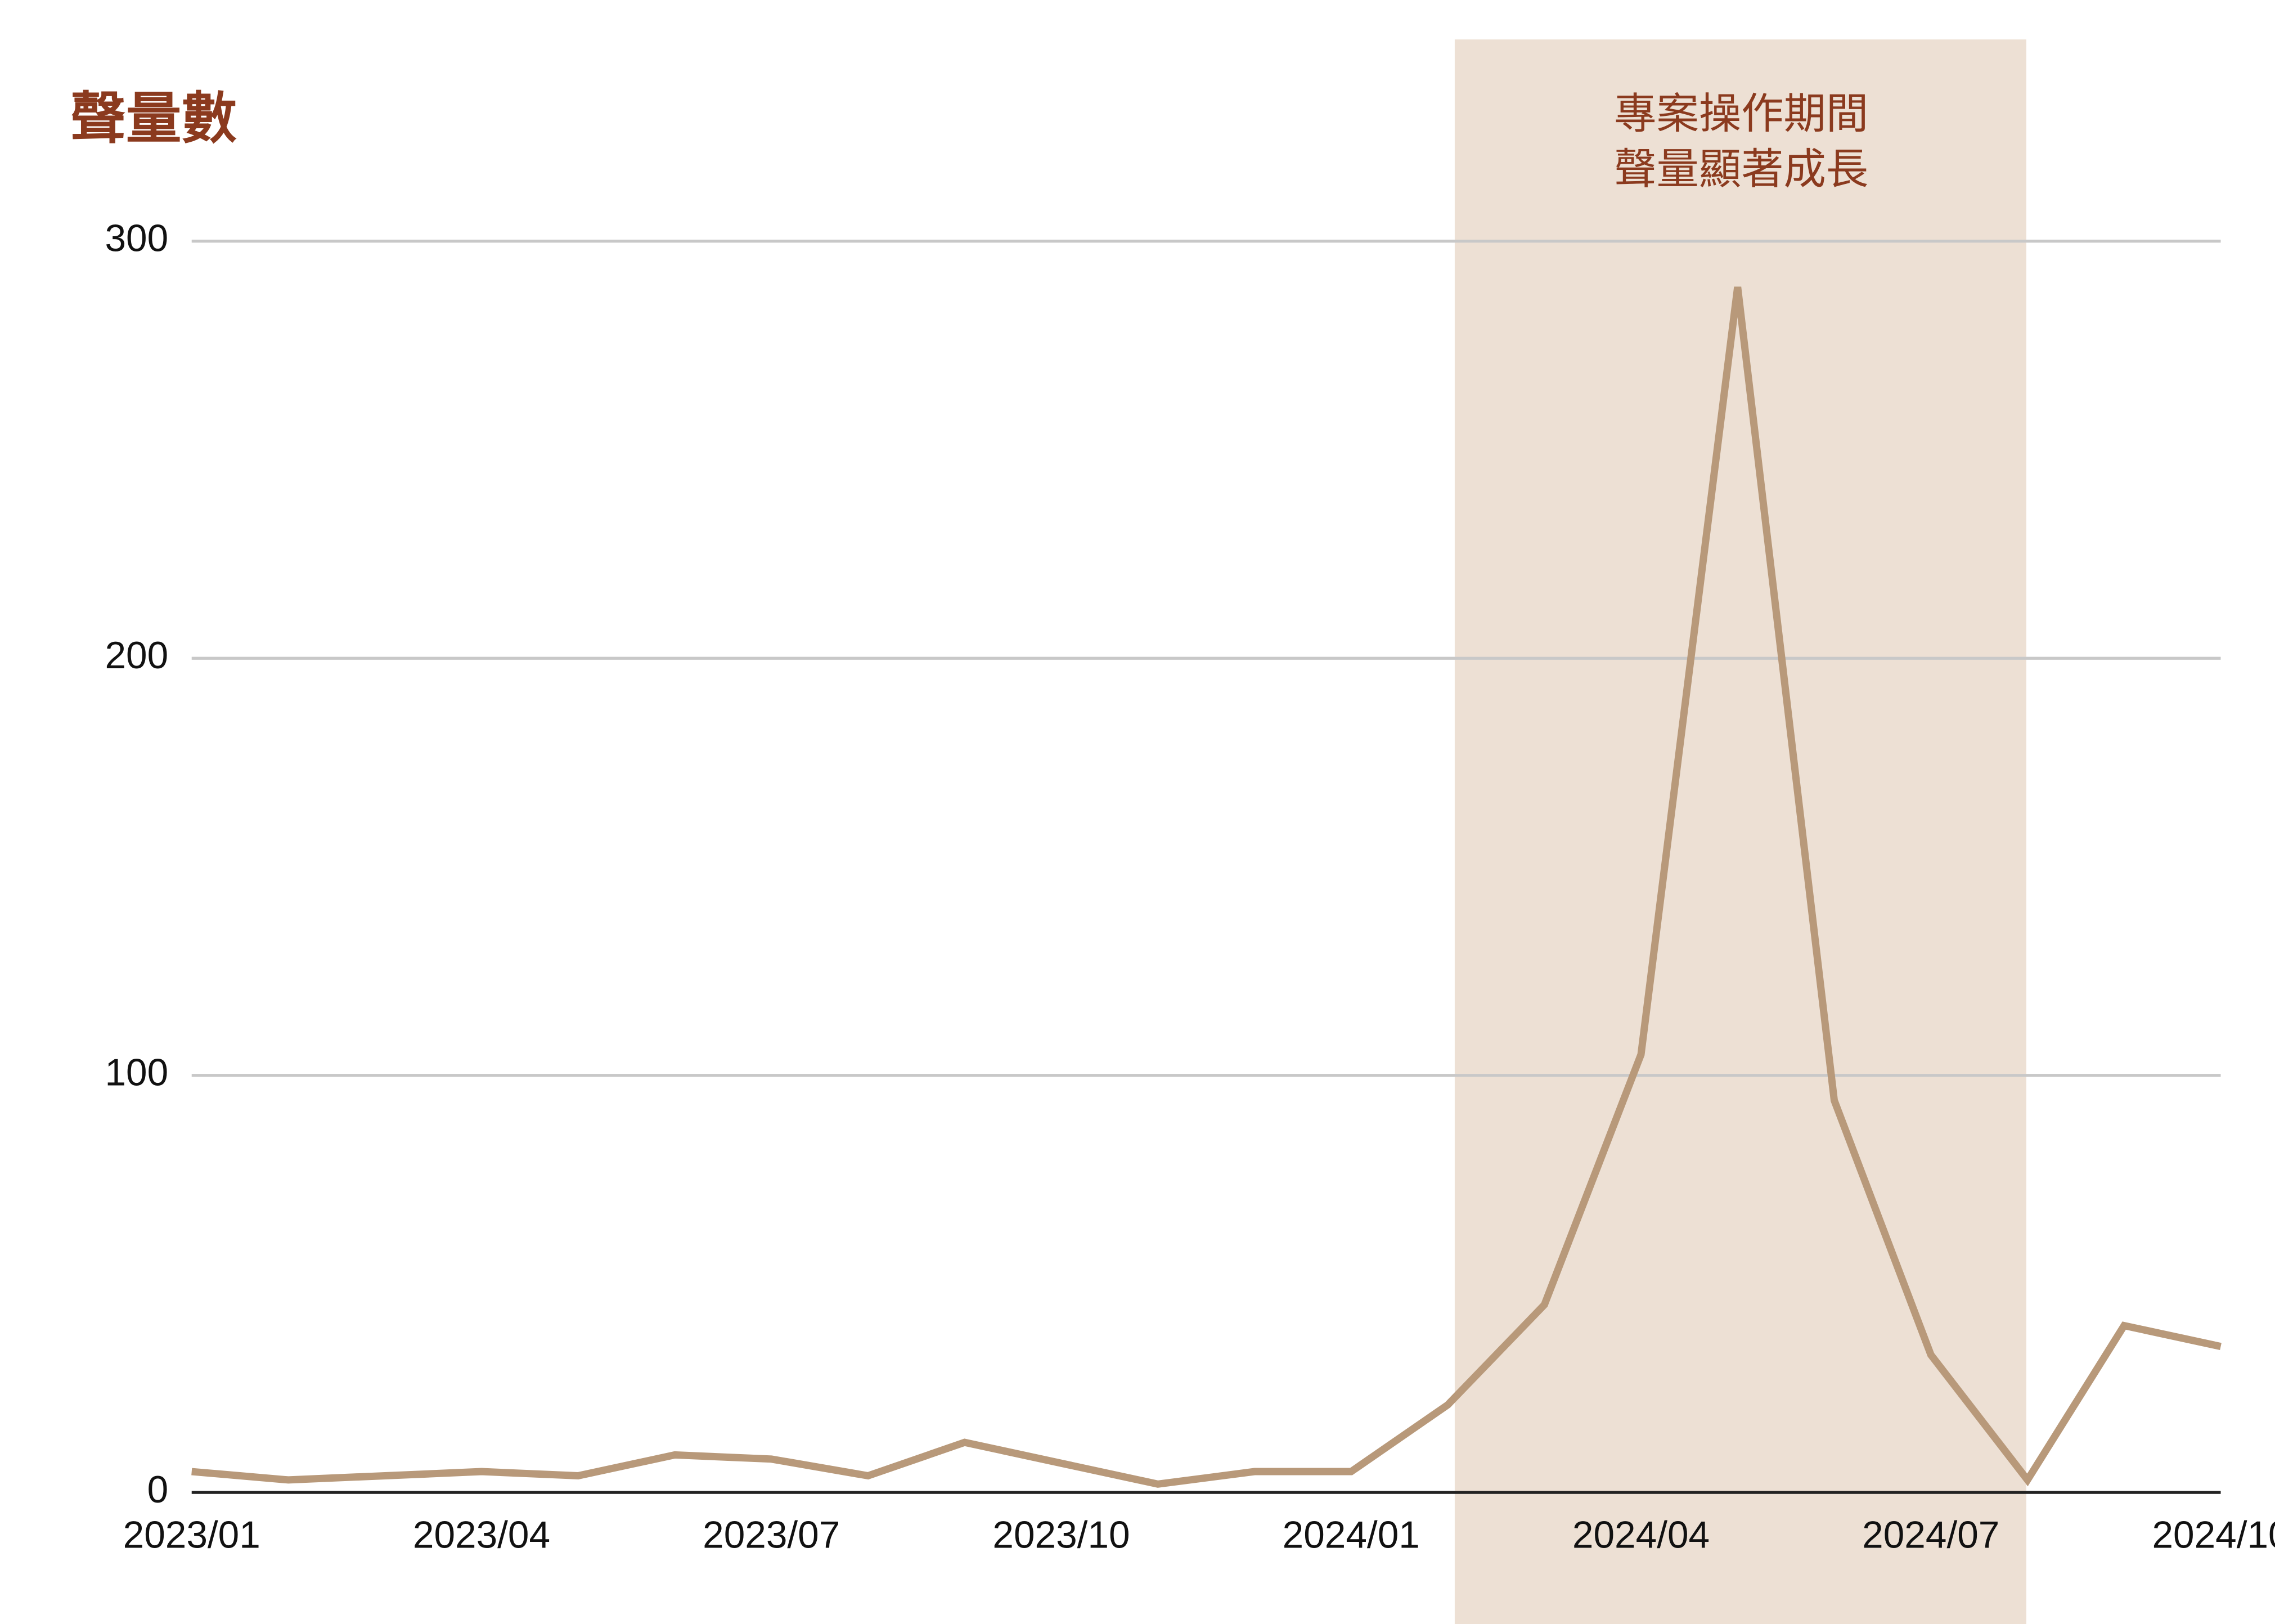 The image size is (2275, 1624). What do you see at coordinates (2213, 1535) in the screenshot?
I see `x-tick-label: 2024/10` at bounding box center [2213, 1535].